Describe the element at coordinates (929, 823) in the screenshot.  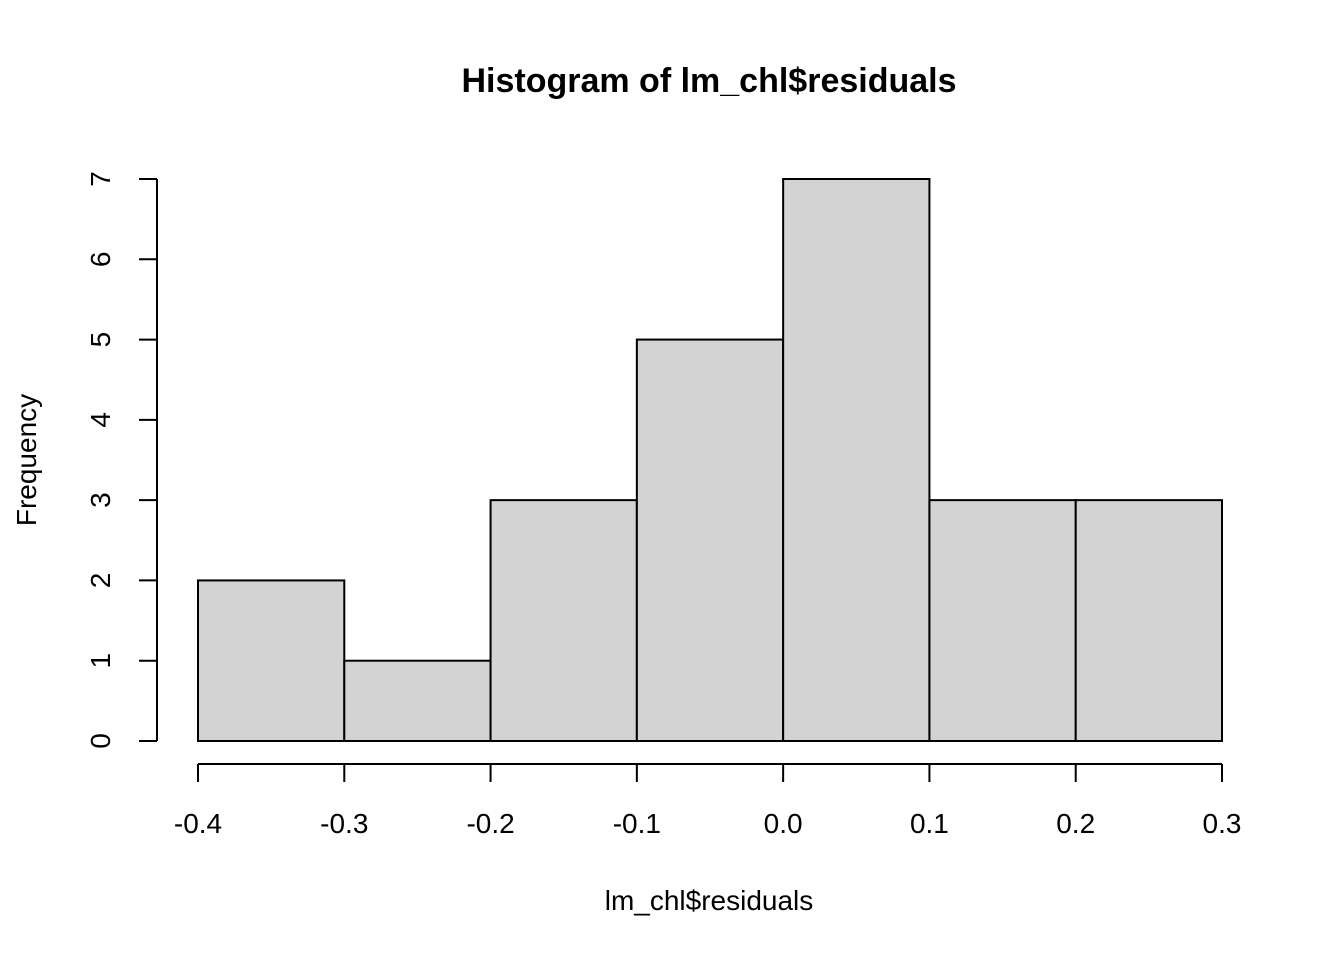
I see `x-tick-label: 0.1` at that location.